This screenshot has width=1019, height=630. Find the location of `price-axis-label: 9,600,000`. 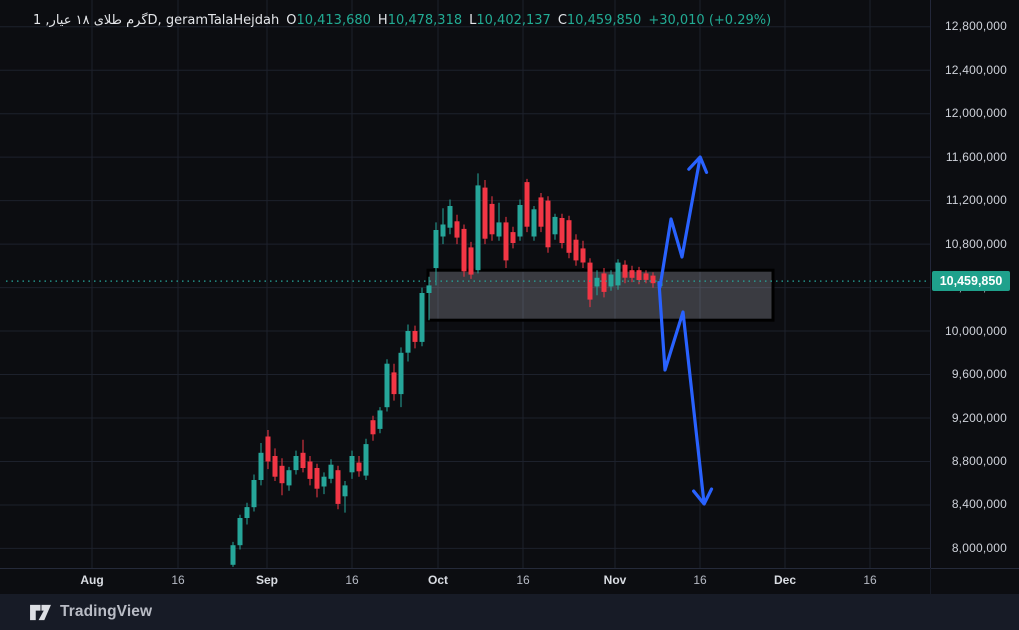

price-axis-label: 9,600,000 is located at coordinates (979, 374).